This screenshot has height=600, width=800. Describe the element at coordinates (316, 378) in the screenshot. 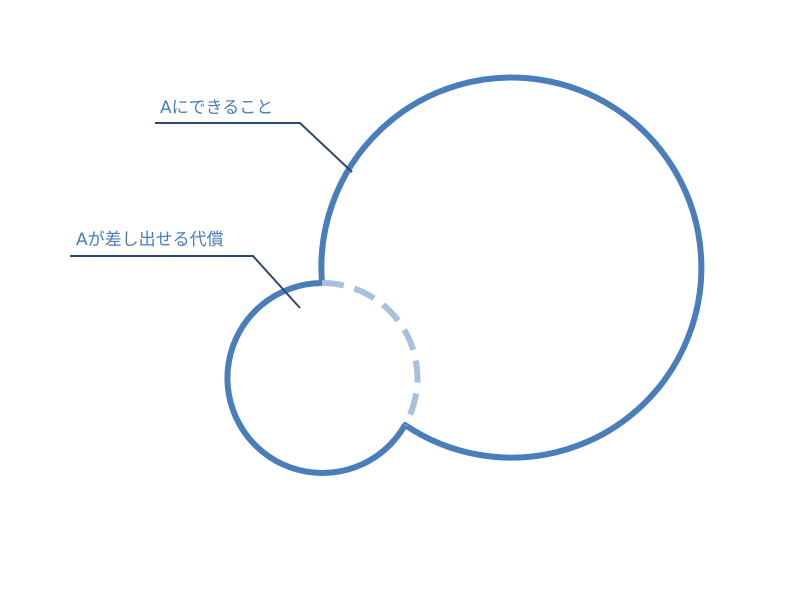

I see `cost-circle` at that location.